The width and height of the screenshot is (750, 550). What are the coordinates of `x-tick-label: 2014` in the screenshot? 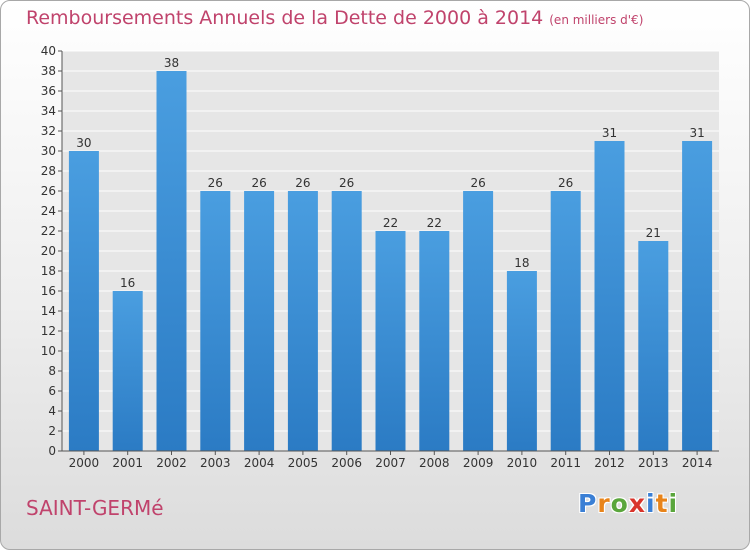 It's located at (697, 463).